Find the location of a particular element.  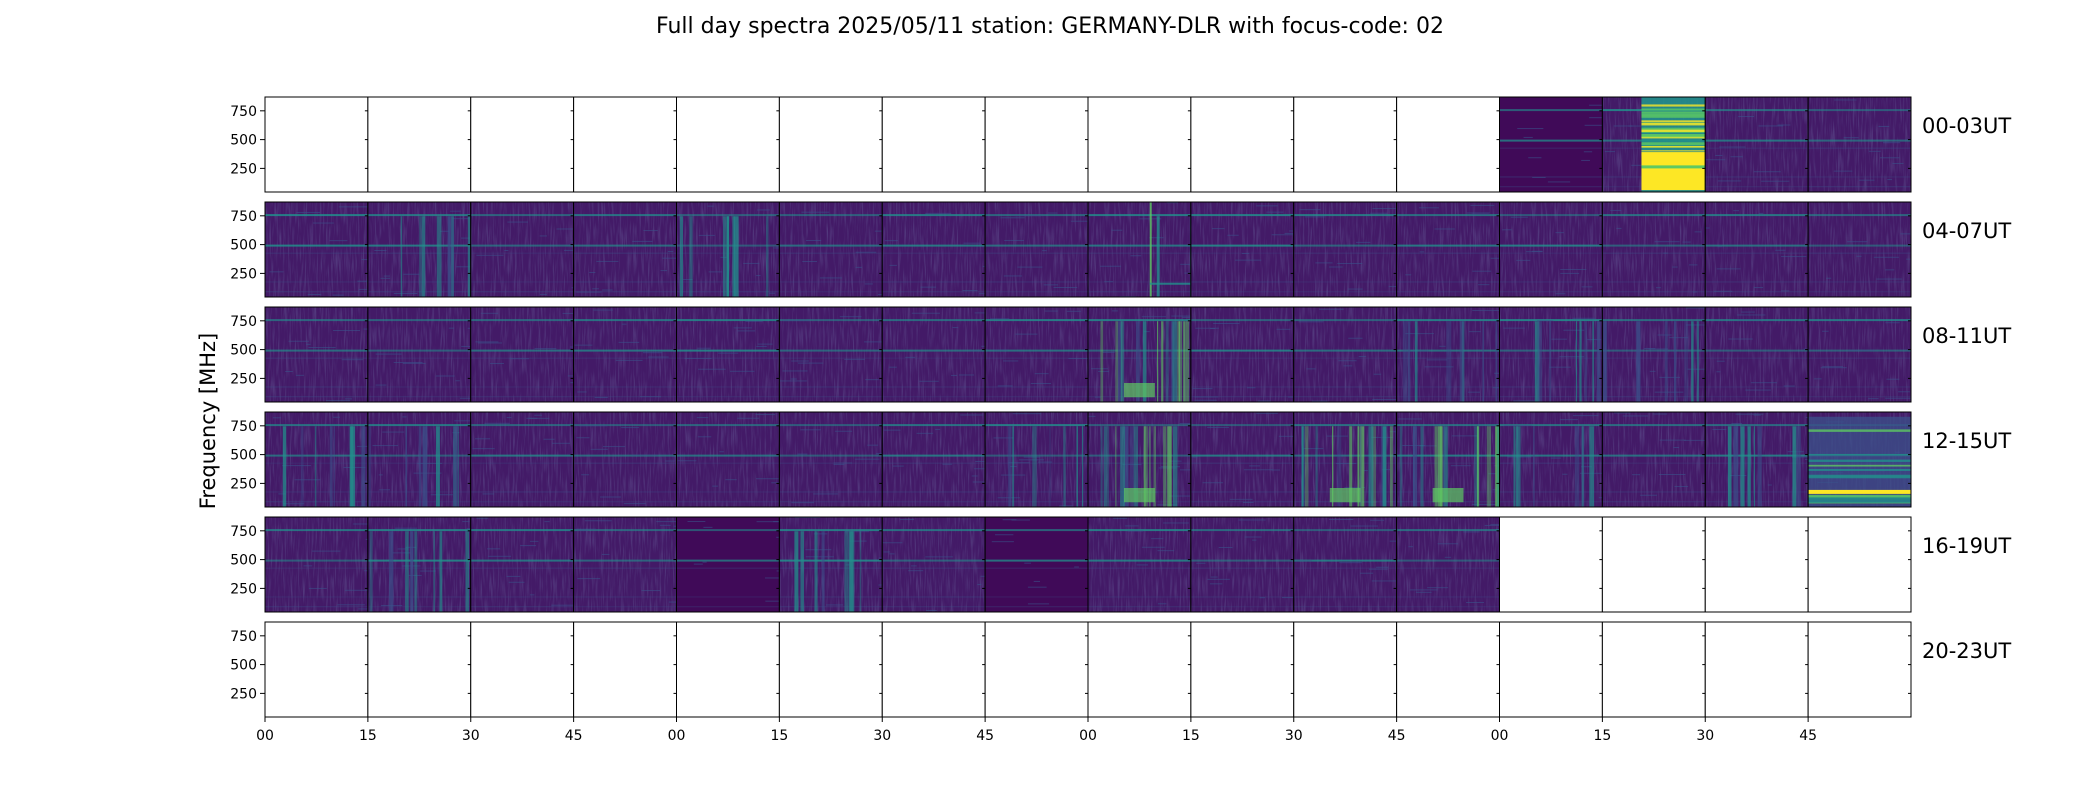

y-tick-label: 250 is located at coordinates (243, 484).